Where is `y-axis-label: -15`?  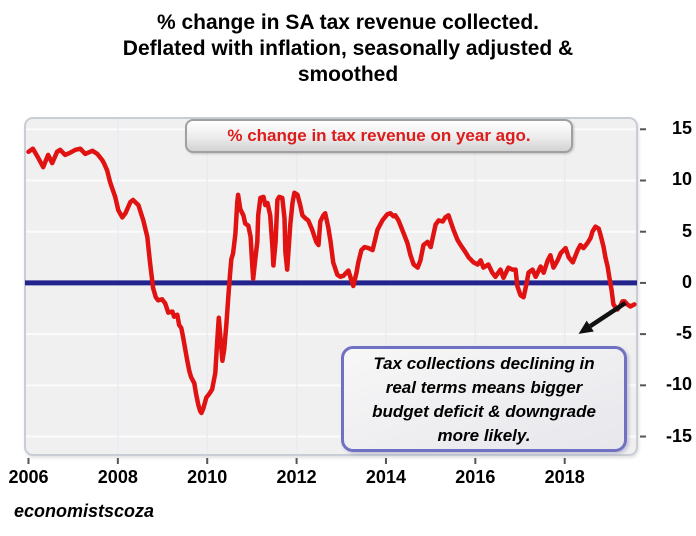 y-axis-label: -15 is located at coordinates (678, 435).